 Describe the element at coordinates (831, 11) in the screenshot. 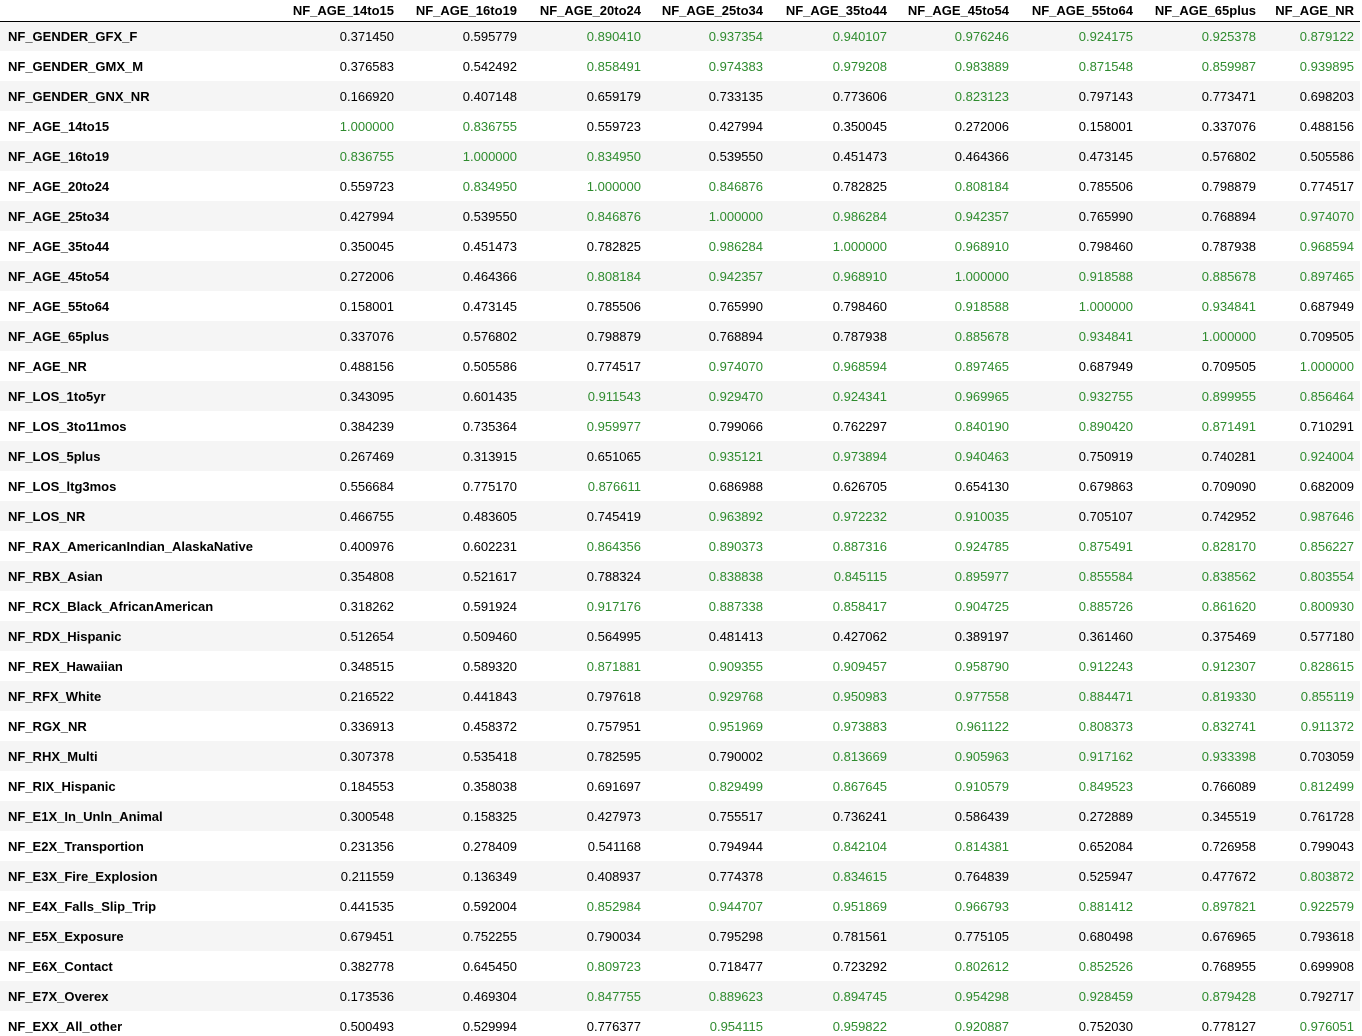

I see `column-header: NF_AGE_35to44` at that location.